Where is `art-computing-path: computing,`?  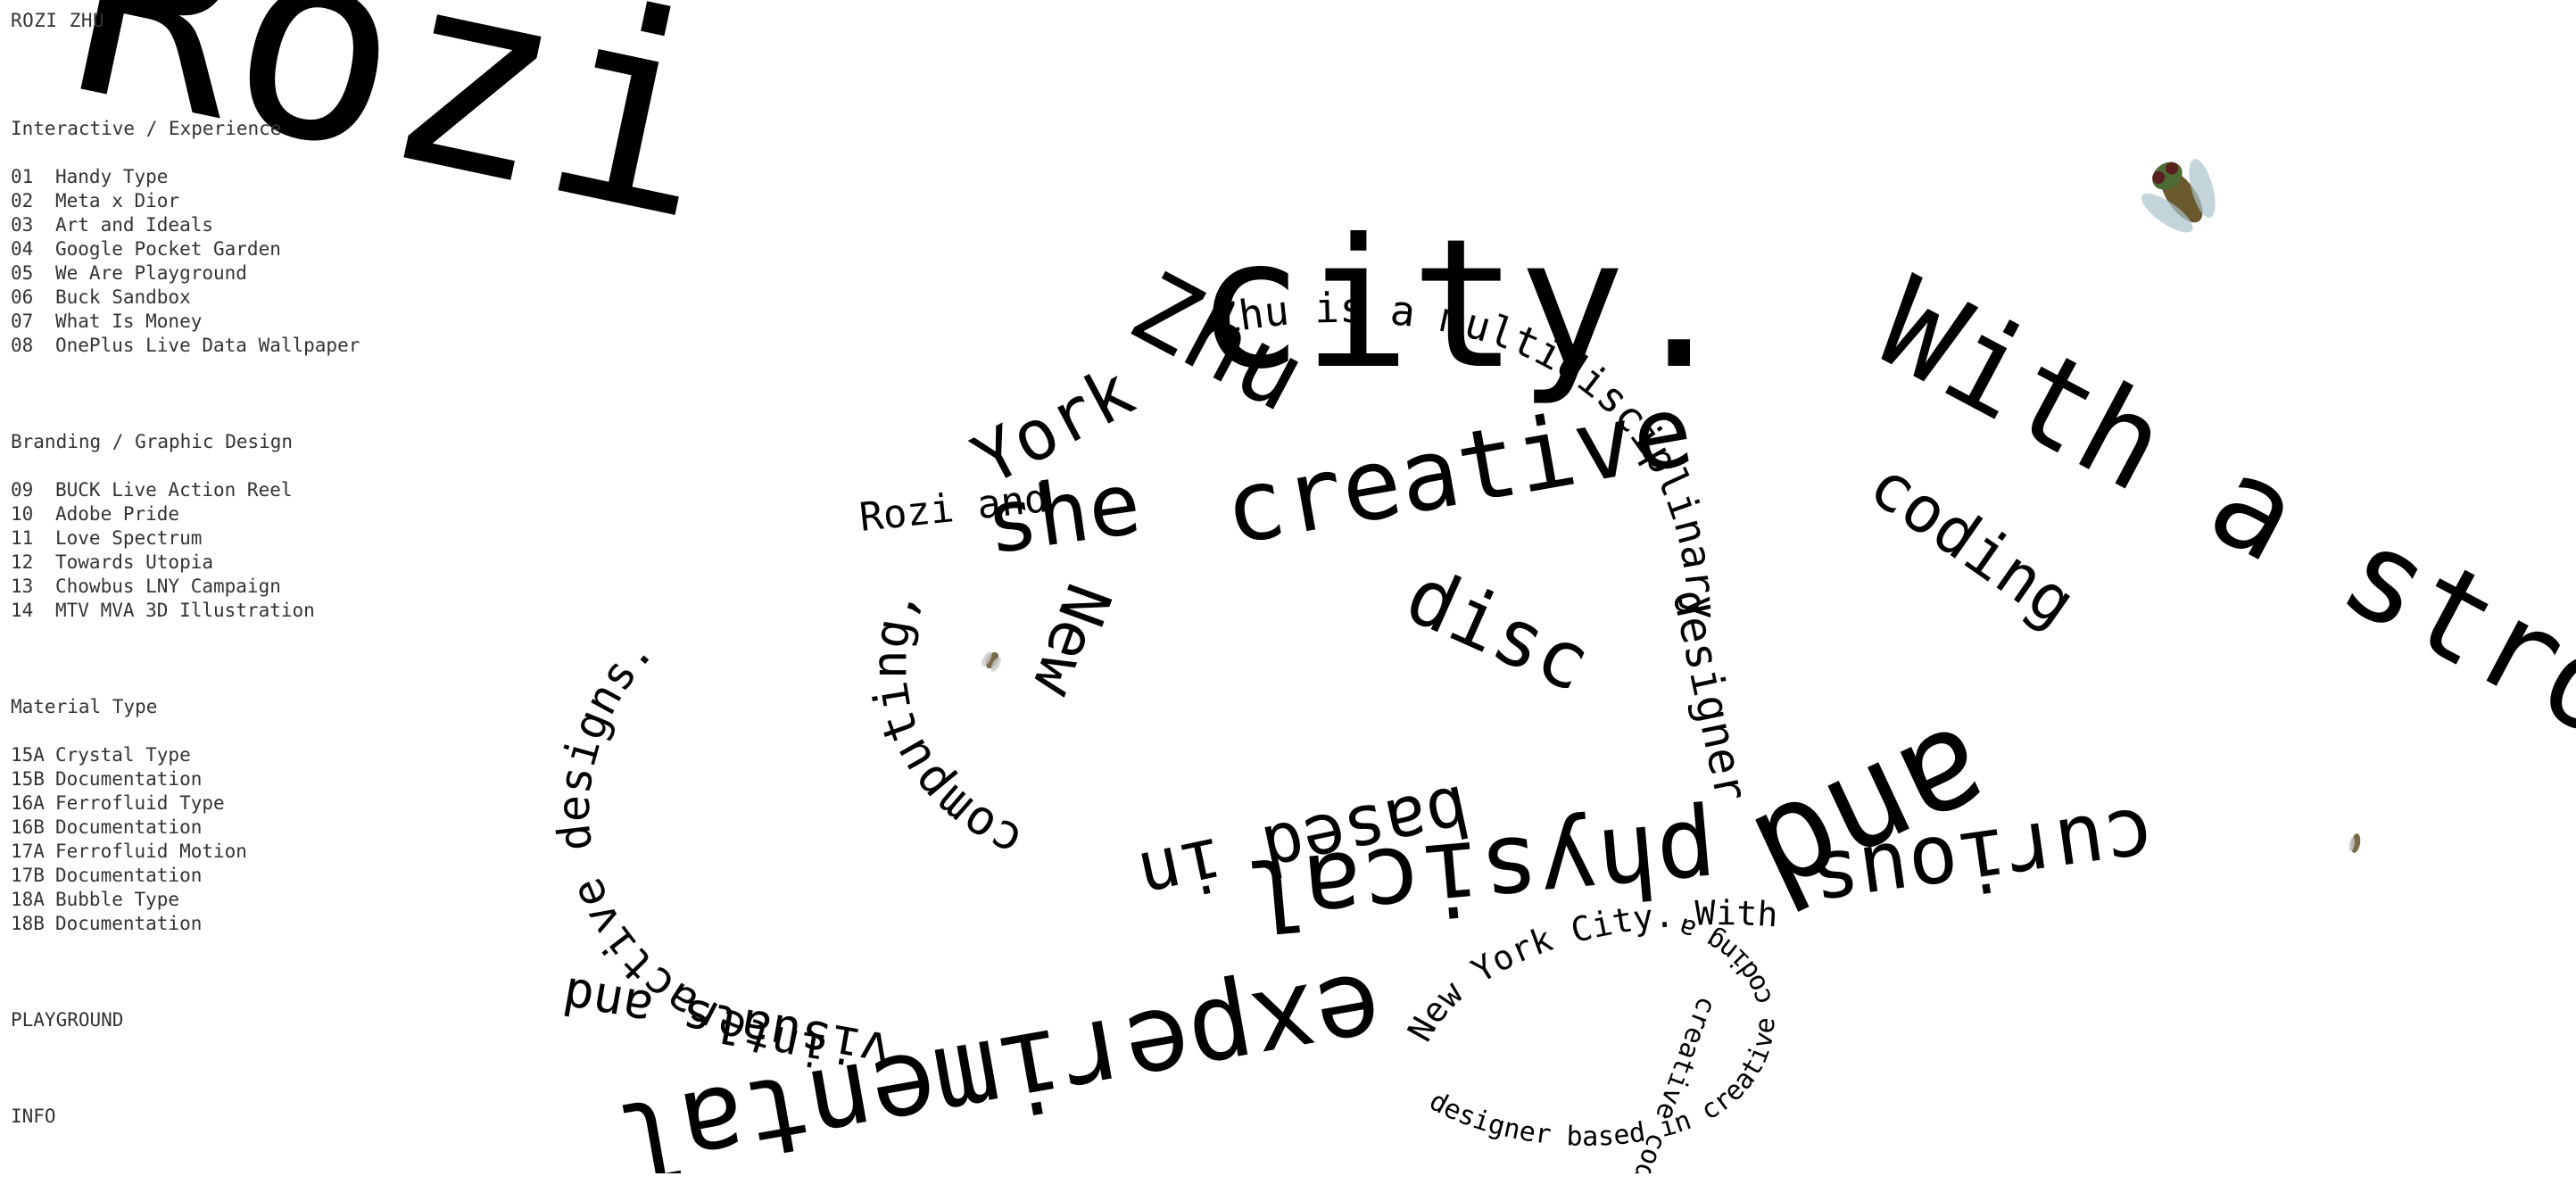
art-computing-path: computing, is located at coordinates (946, 726).